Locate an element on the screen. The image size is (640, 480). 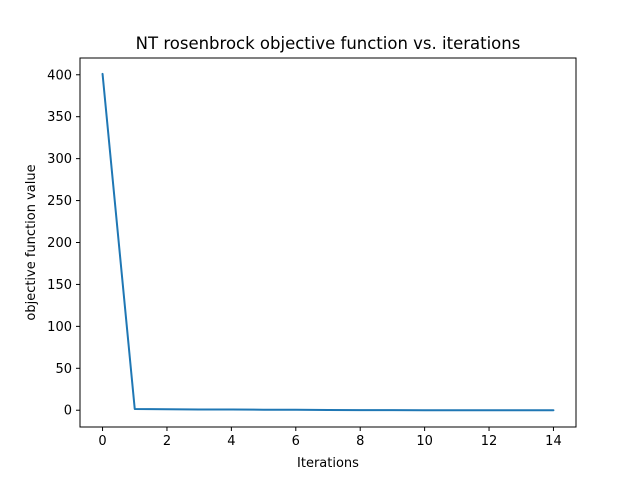
x-tick-label: 6 is located at coordinates (296, 441).